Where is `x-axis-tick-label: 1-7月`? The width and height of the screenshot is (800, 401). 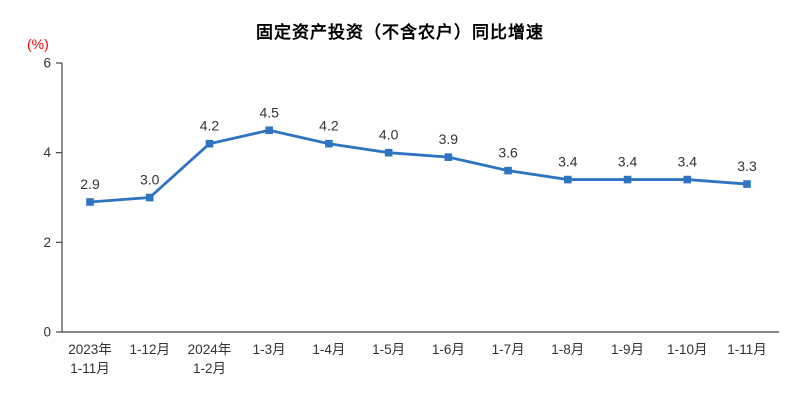
x-axis-tick-label: 1-7月 is located at coordinates (508, 349).